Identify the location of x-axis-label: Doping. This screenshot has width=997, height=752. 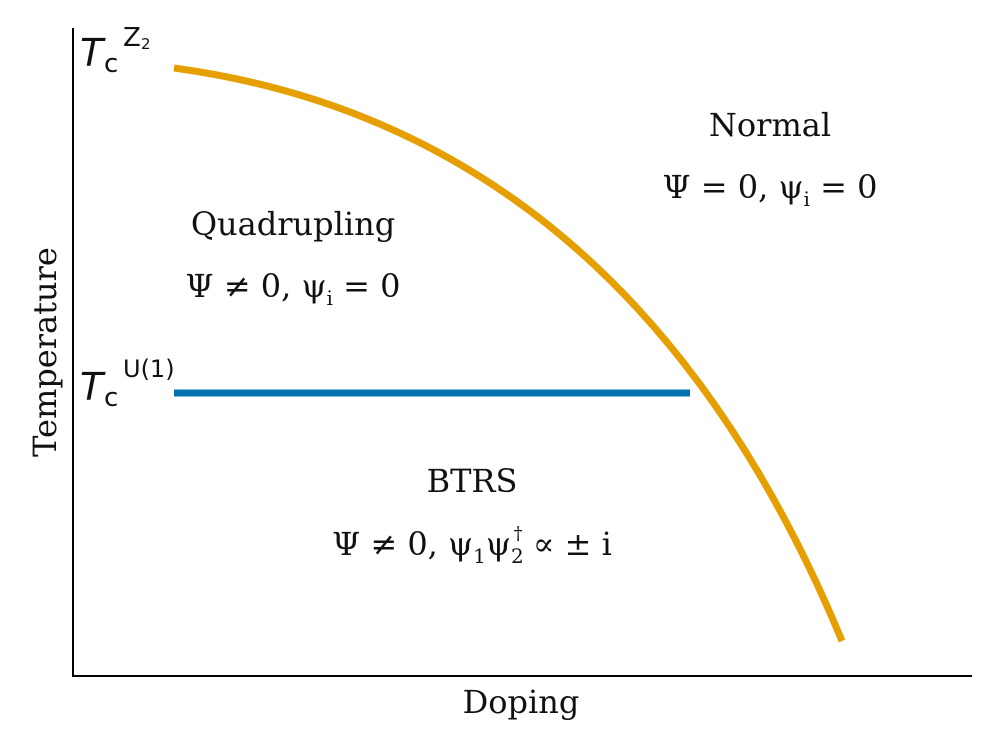
(521, 702).